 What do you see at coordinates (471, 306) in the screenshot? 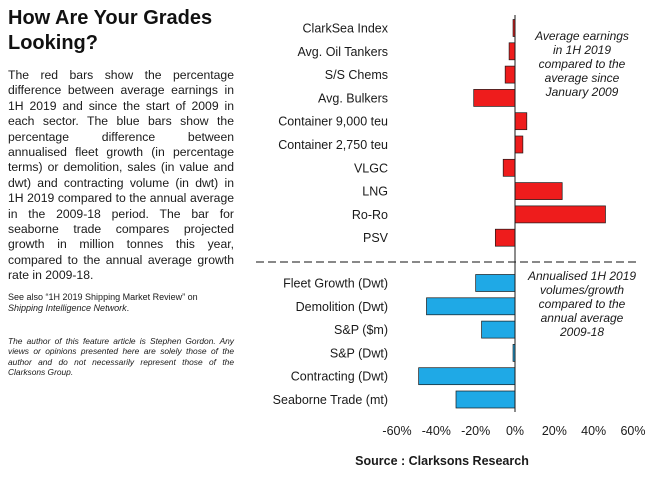
I see `bar-demolition-dwt-` at bounding box center [471, 306].